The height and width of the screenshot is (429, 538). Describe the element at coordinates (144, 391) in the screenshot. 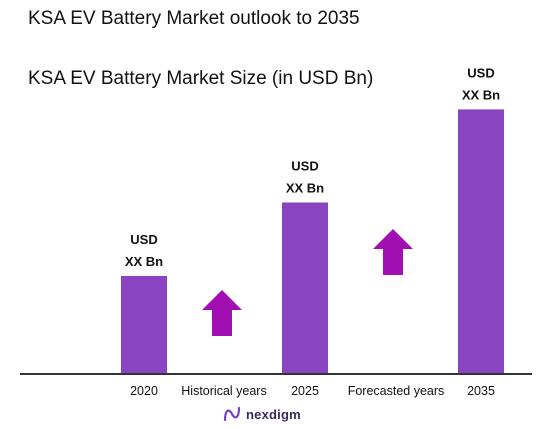

I see `x-tick-2020: 2020` at that location.